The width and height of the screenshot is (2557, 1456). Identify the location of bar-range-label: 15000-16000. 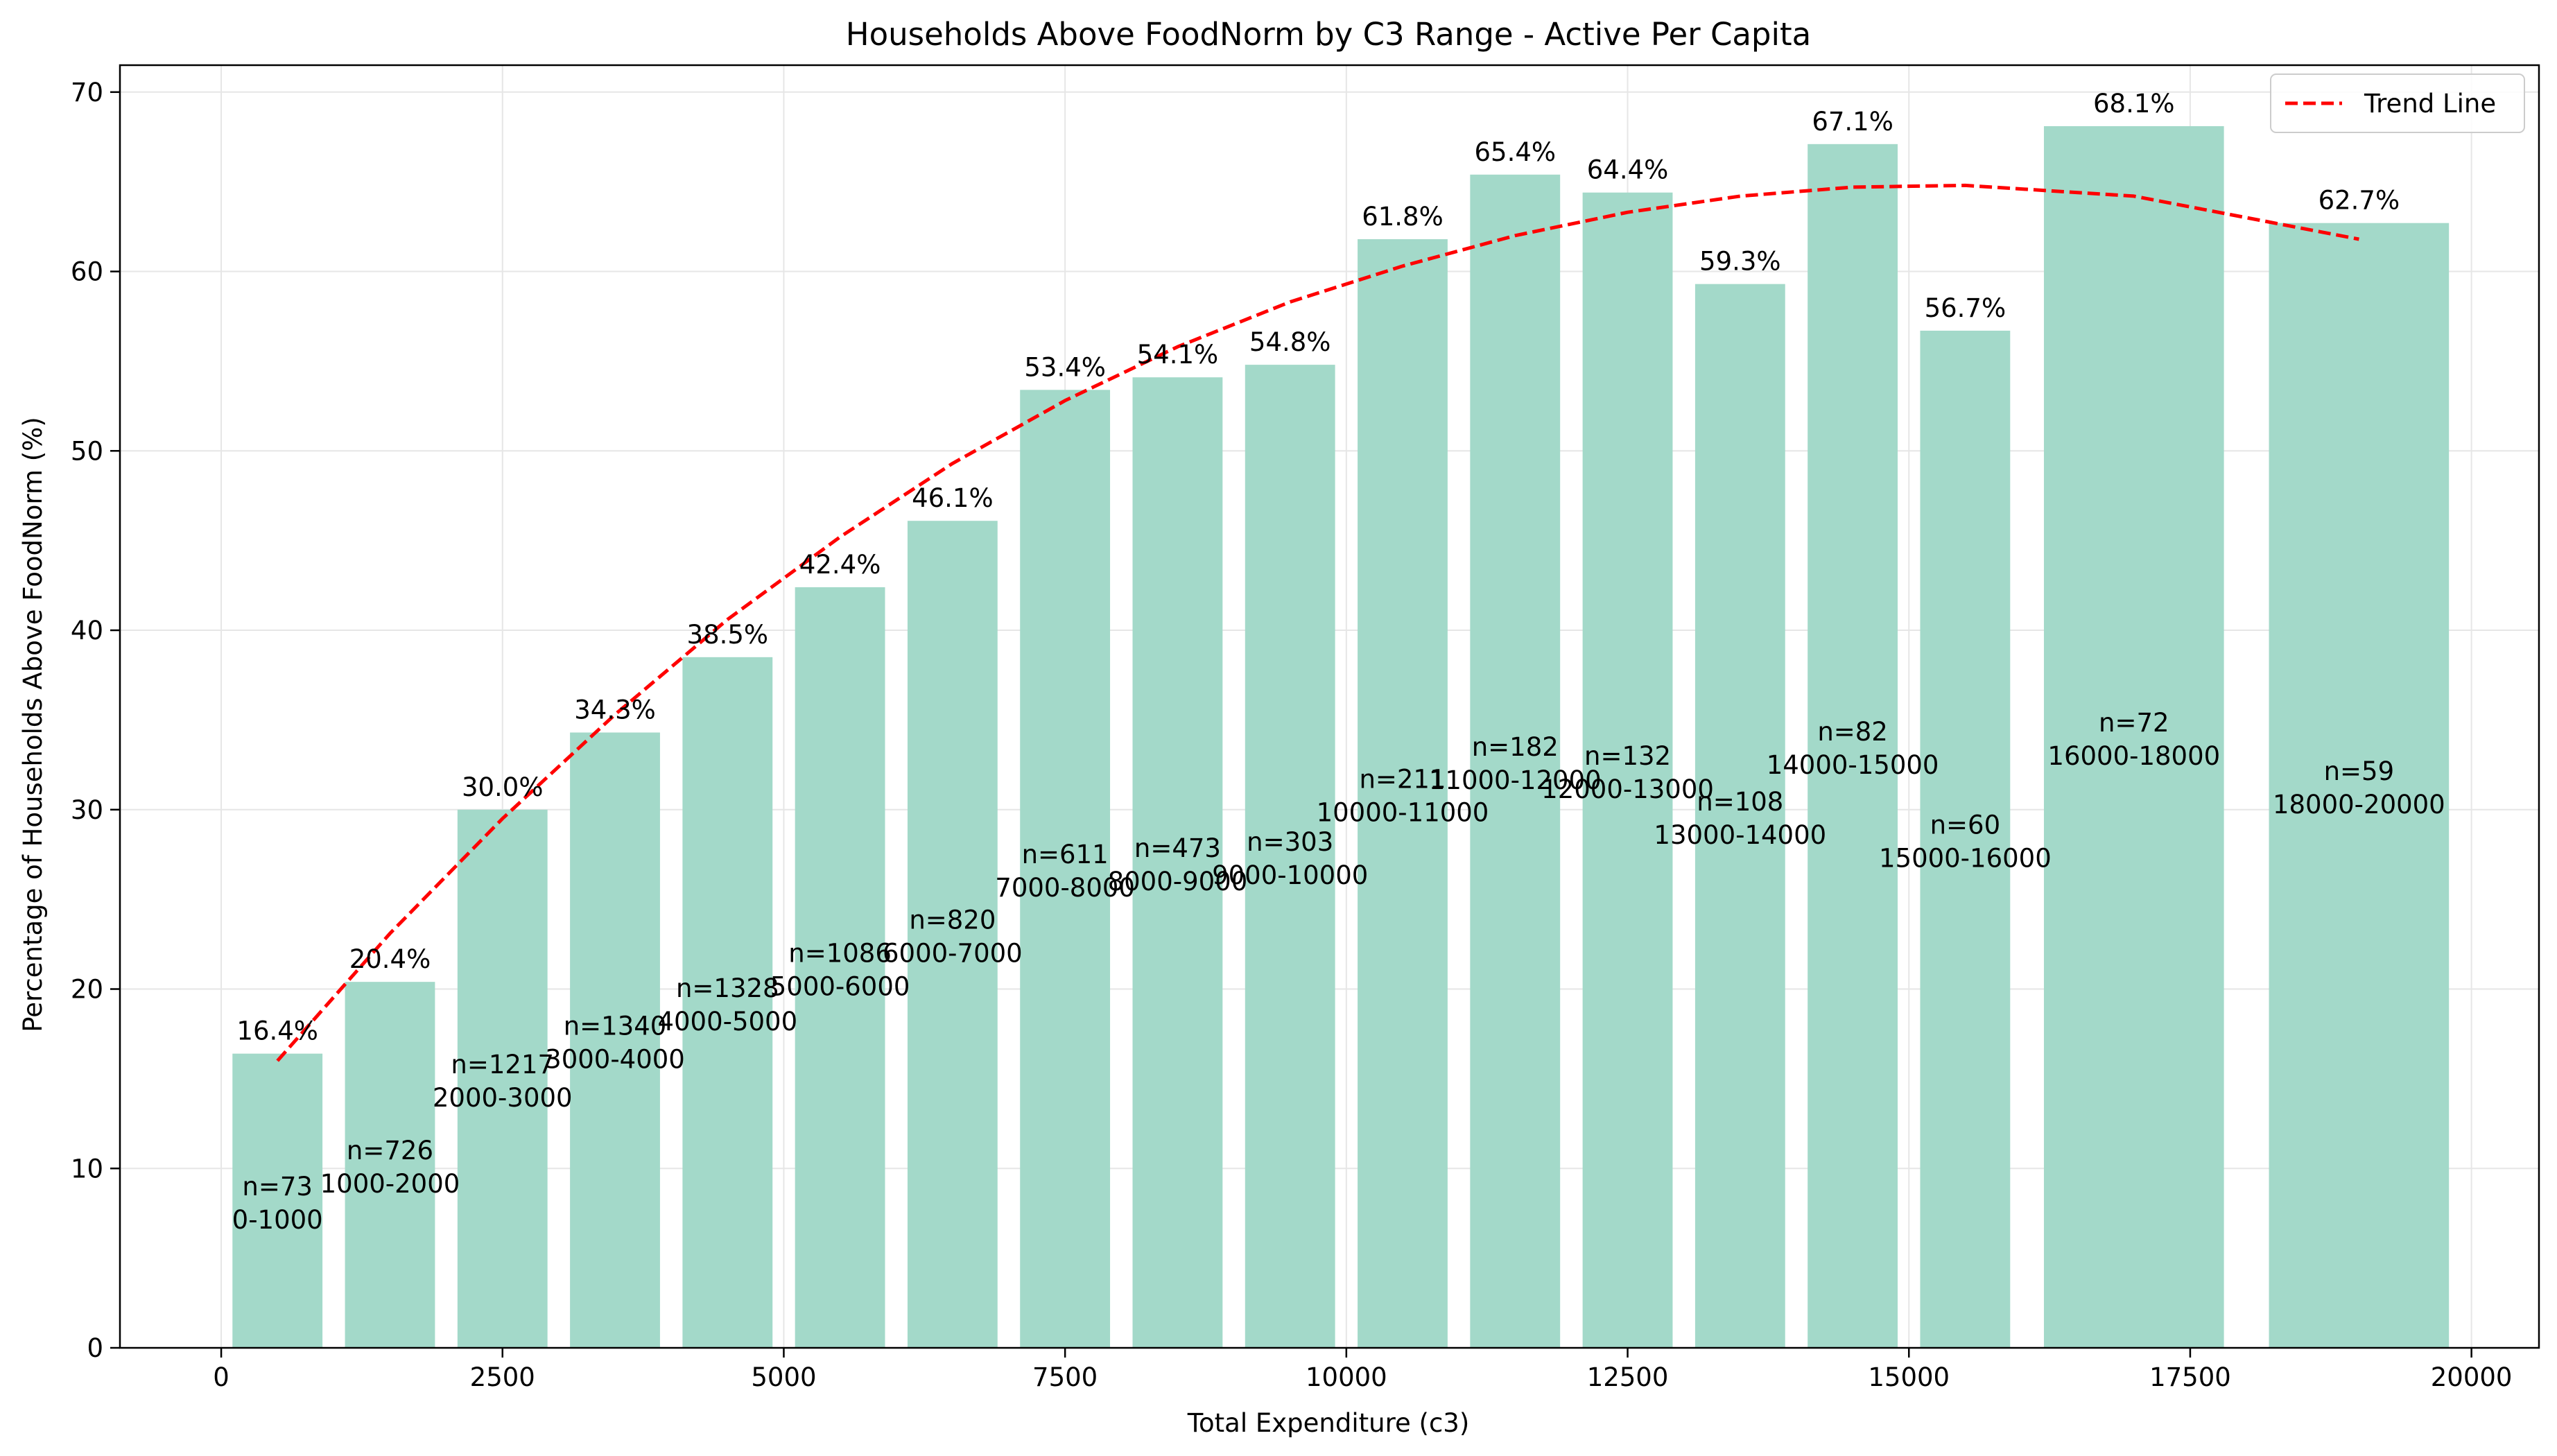
(1965, 858).